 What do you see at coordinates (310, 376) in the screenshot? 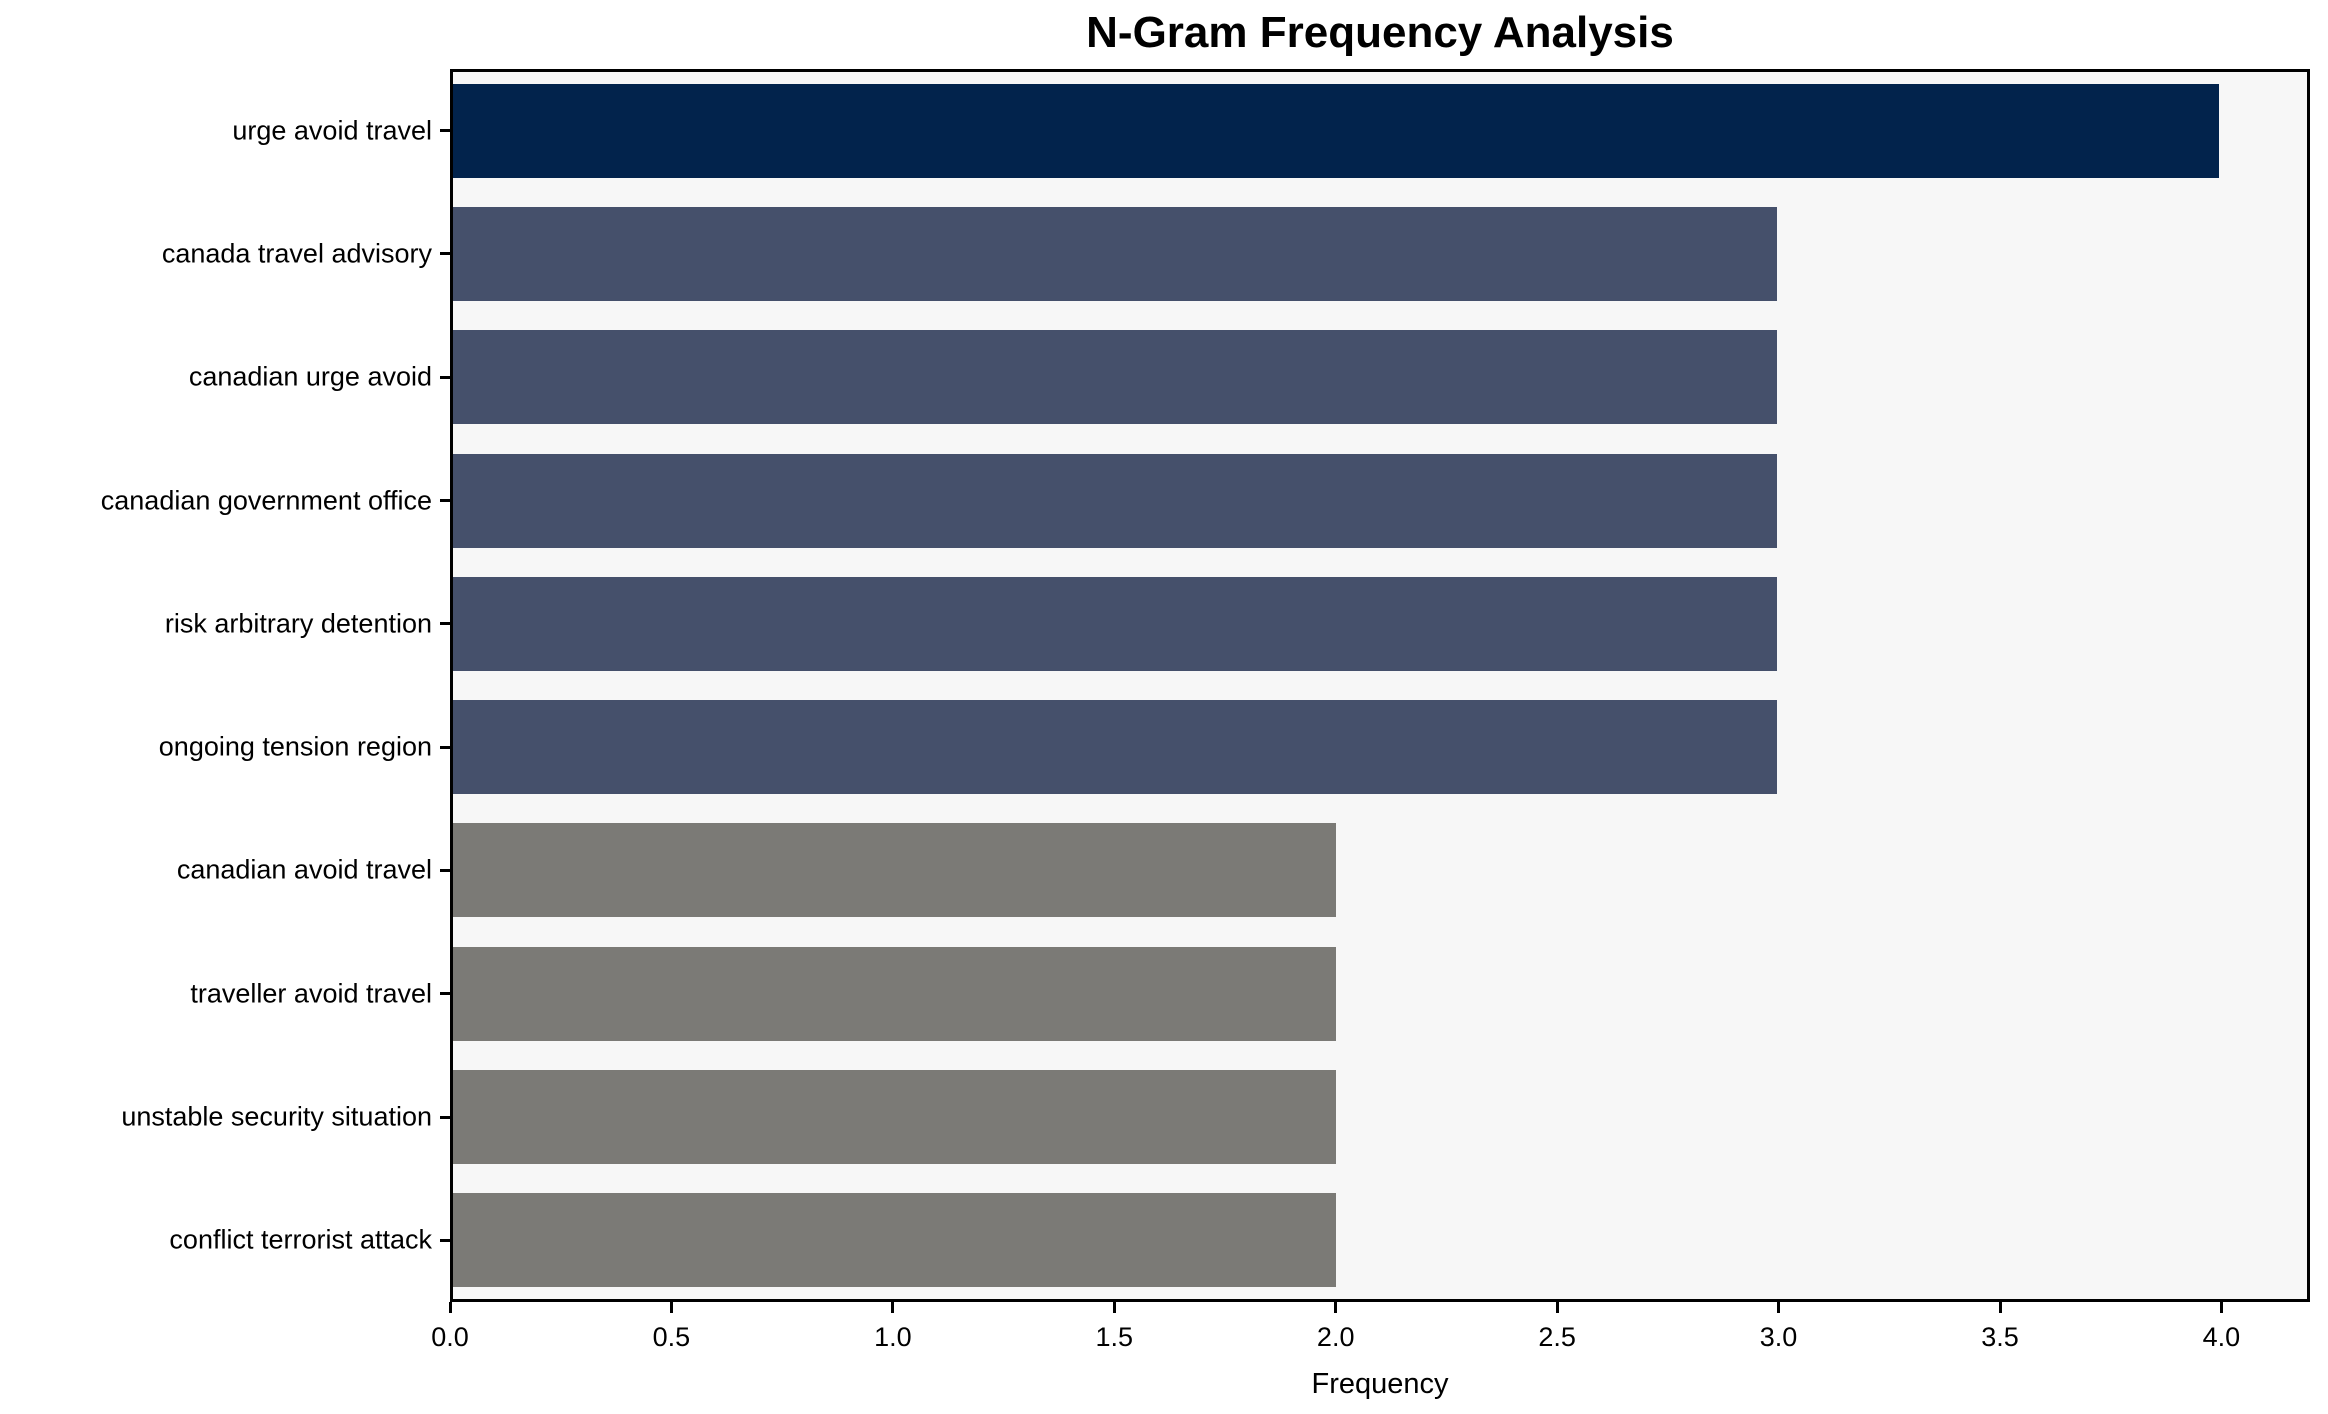
I see `y-tick-label: canadian urge avoid` at bounding box center [310, 376].